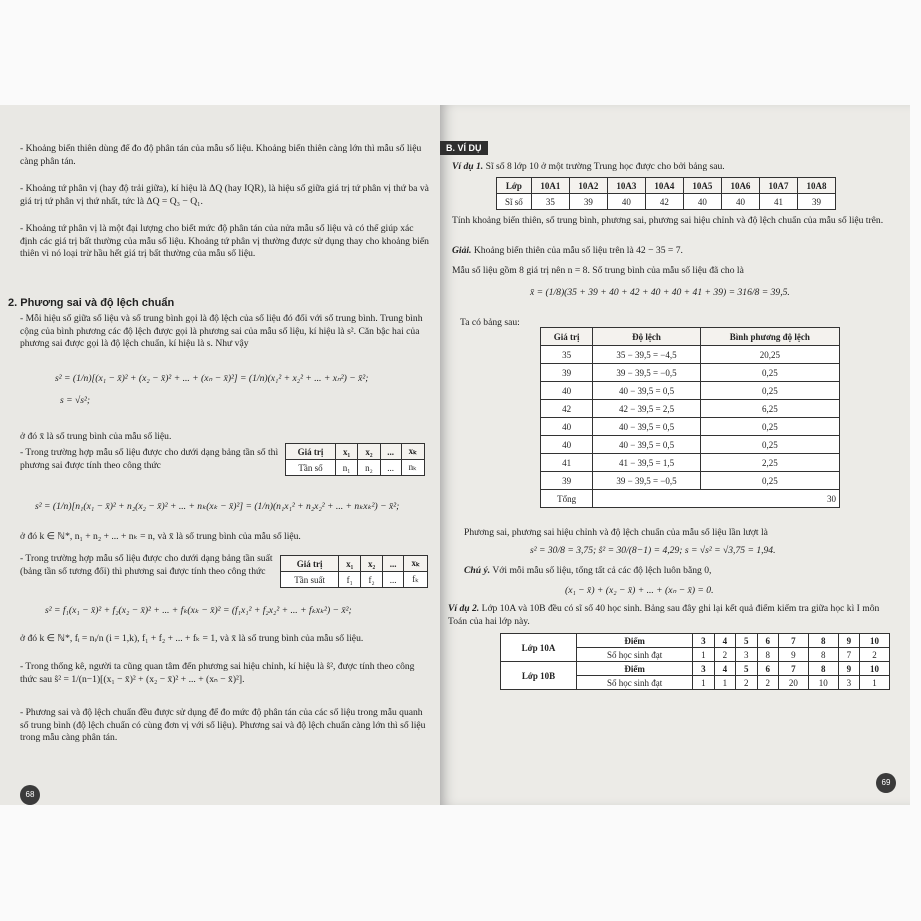  I want to click on table-cell: nₖ, so click(413, 467).